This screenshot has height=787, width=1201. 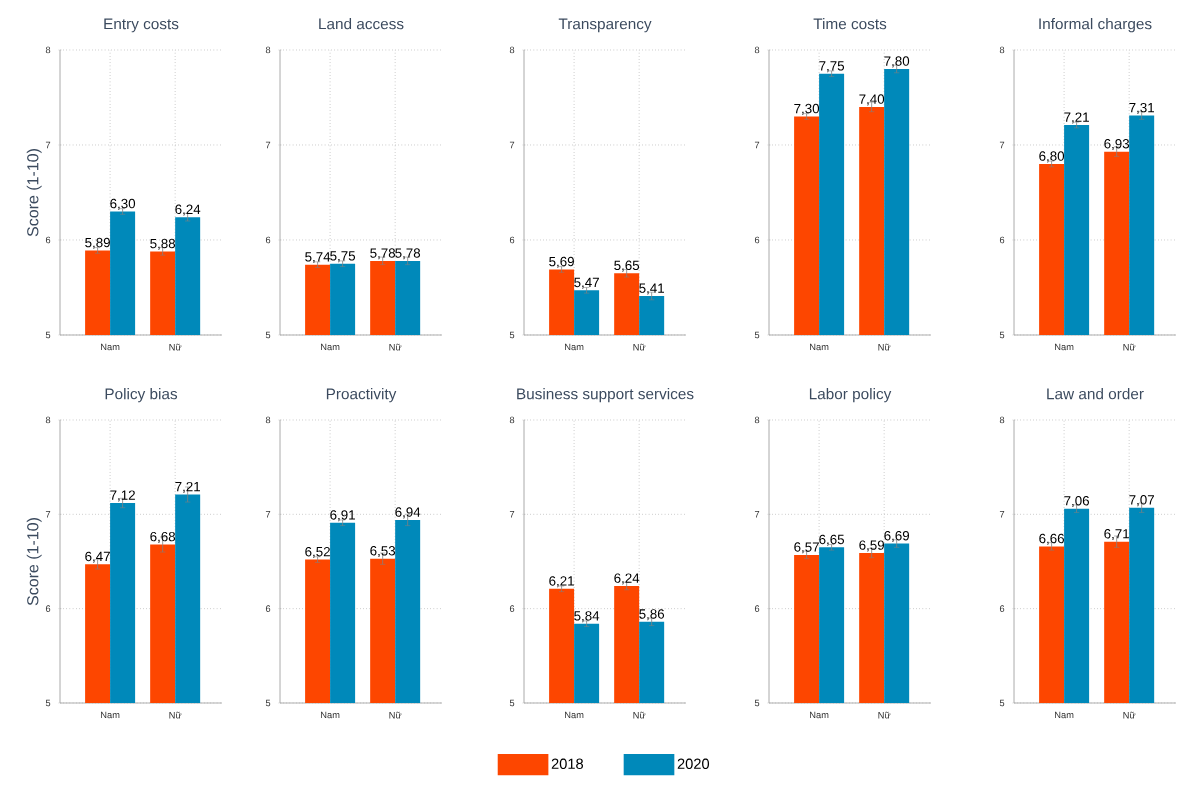 What do you see at coordinates (97, 557) in the screenshot?
I see `data-label: 6,47` at bounding box center [97, 557].